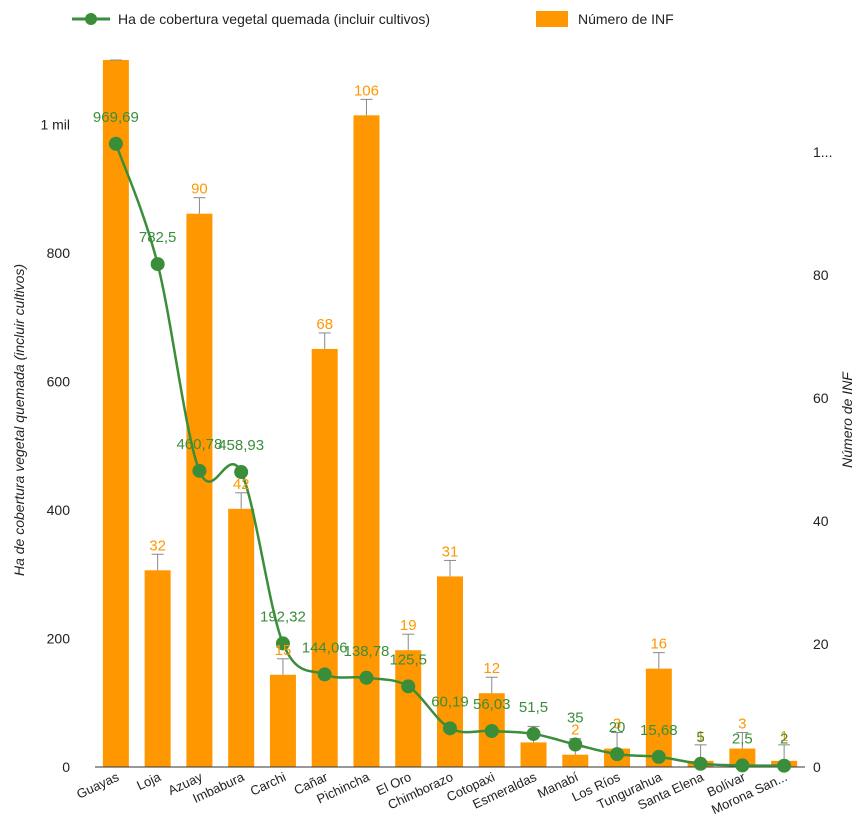 The width and height of the screenshot is (857, 837). What do you see at coordinates (626, 19) in the screenshot?
I see `legend-bar-label: Número de INF` at bounding box center [626, 19].